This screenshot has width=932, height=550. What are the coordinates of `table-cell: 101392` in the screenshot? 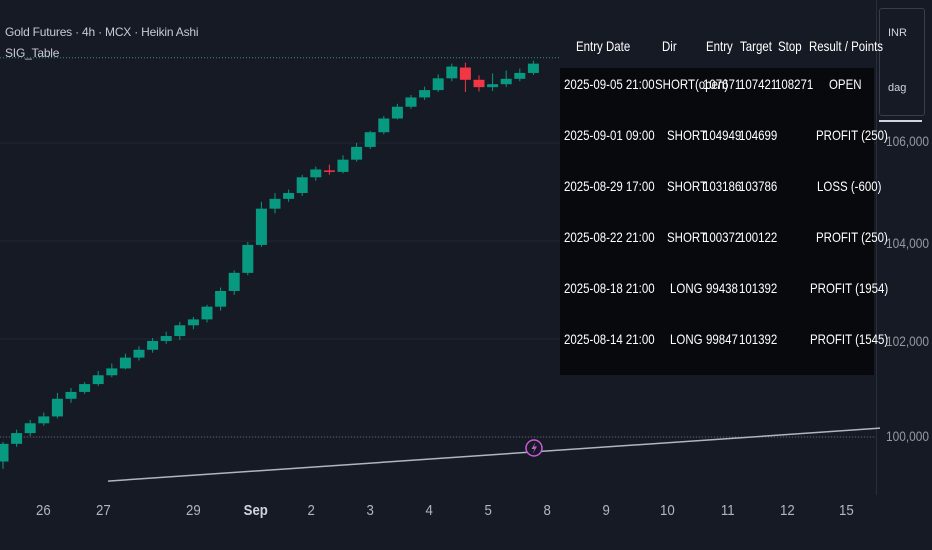 It's located at (758, 339).